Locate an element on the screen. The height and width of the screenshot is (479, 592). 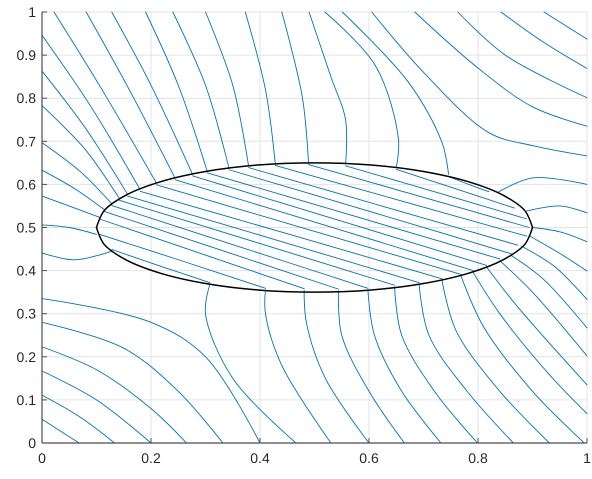
y-tick-label: 0 is located at coordinates (32, 443).